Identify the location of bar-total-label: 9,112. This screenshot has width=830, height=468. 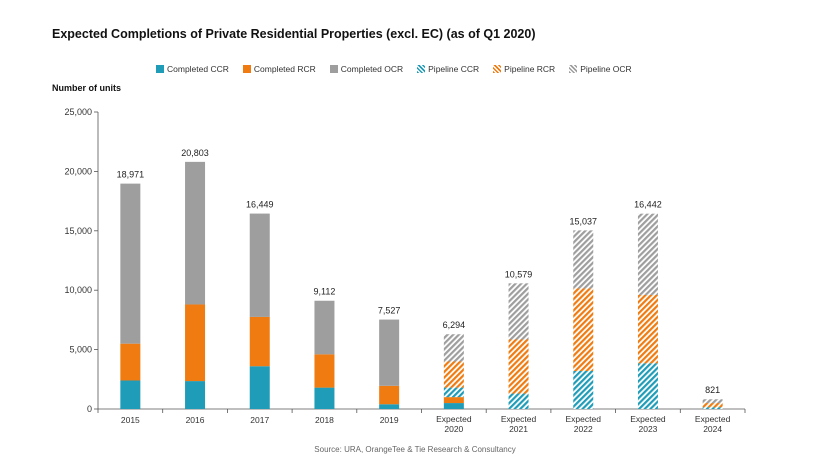
(325, 292).